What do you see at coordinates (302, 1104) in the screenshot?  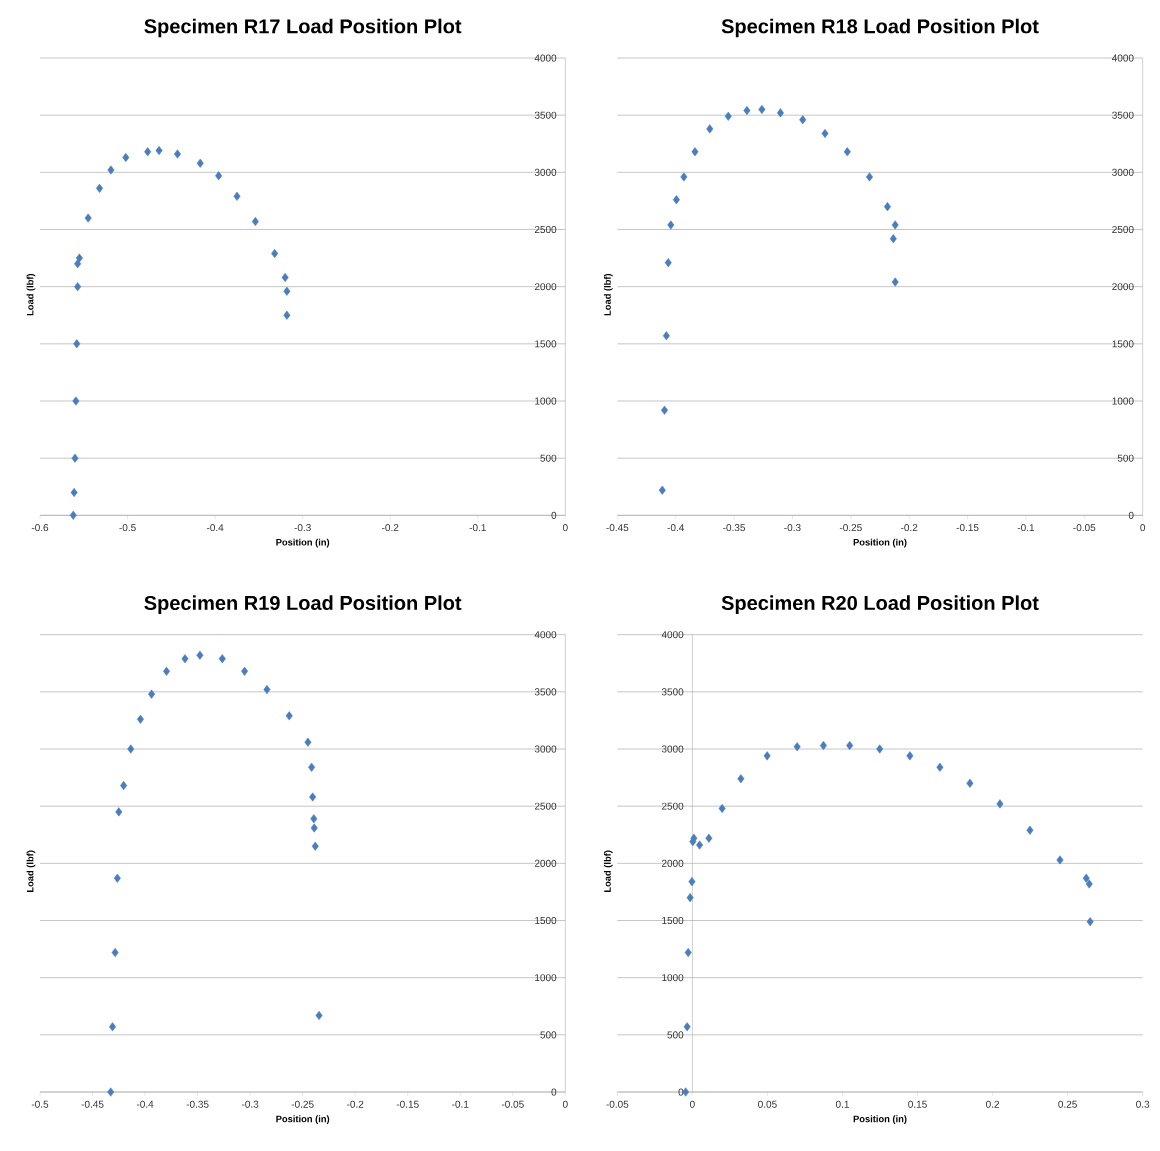 I see `x-tick-label: -0.25` at bounding box center [302, 1104].